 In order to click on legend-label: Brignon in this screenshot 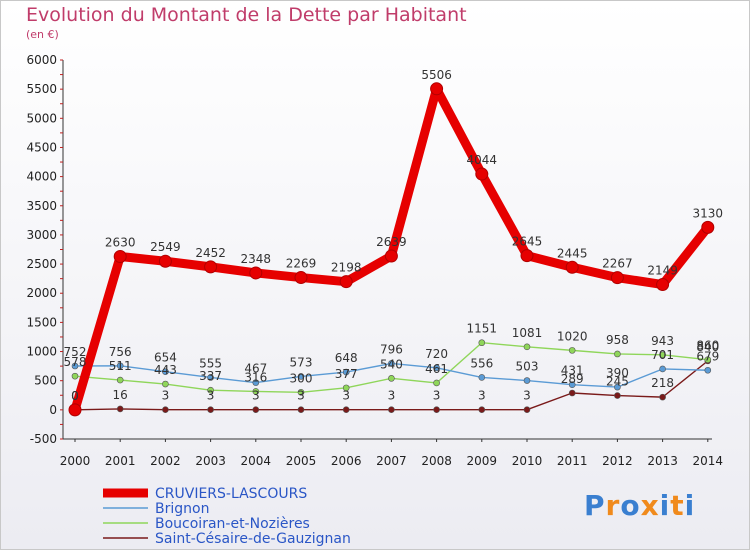, I will do `click(182, 509)`.